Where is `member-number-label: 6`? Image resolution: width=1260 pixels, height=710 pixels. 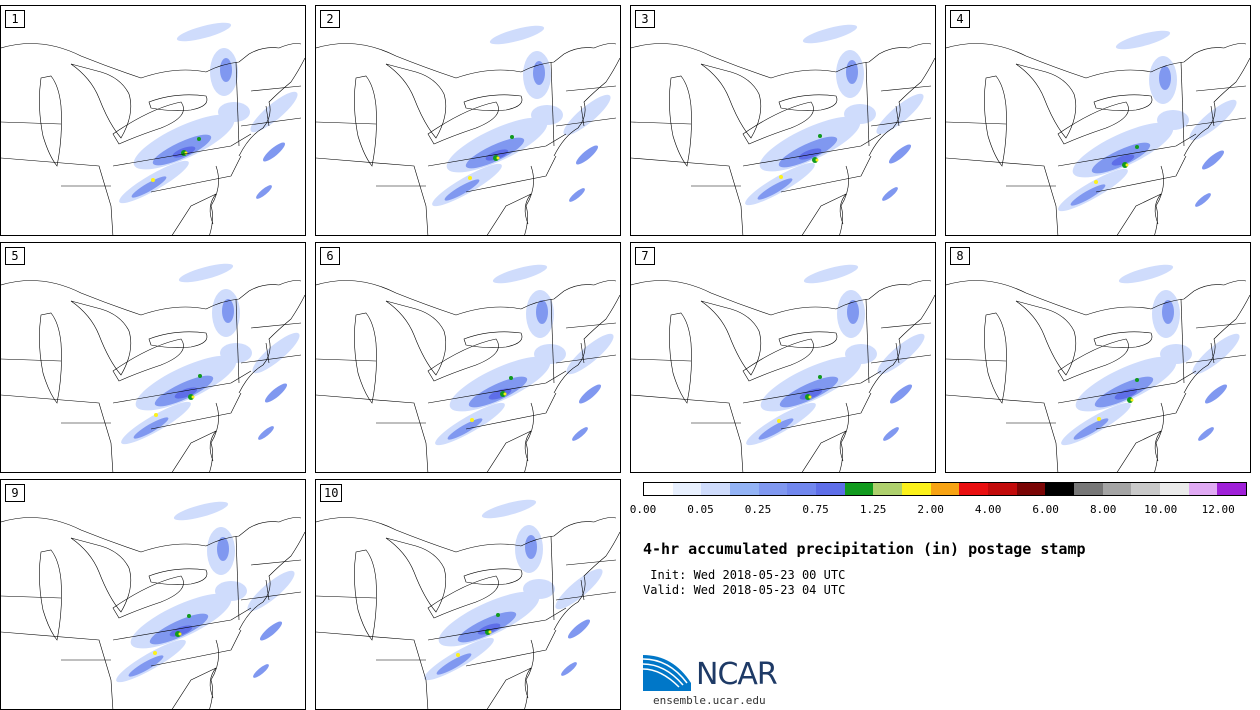
member-number-label: 6 is located at coordinates (330, 256).